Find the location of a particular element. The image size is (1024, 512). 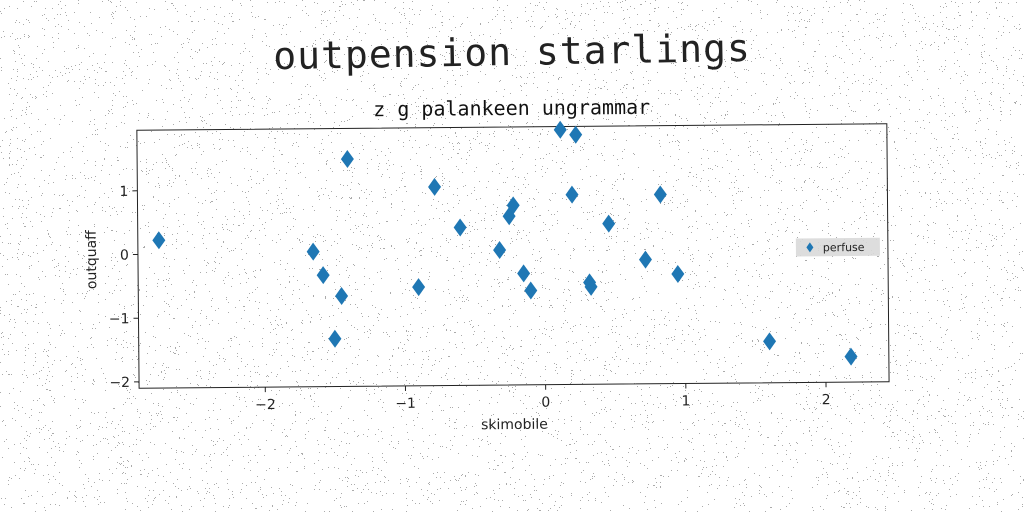

x-tick-label: −1 is located at coordinates (405, 404).